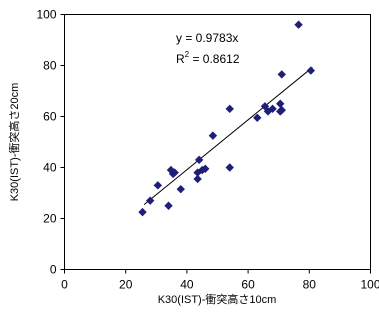  What do you see at coordinates (64, 285) in the screenshot?
I see `x-tick-label: 0` at bounding box center [64, 285].